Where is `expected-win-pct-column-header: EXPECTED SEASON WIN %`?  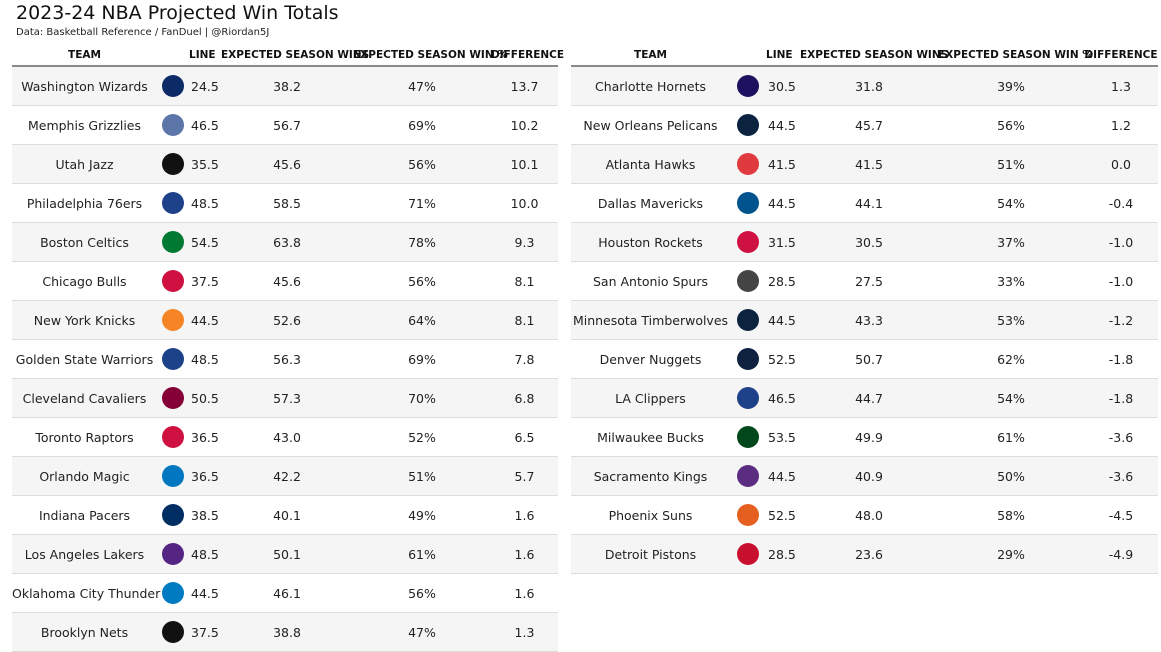
expected-win-pct-column-header: EXPECTED SEASON WIN % is located at coordinates (1015, 56).